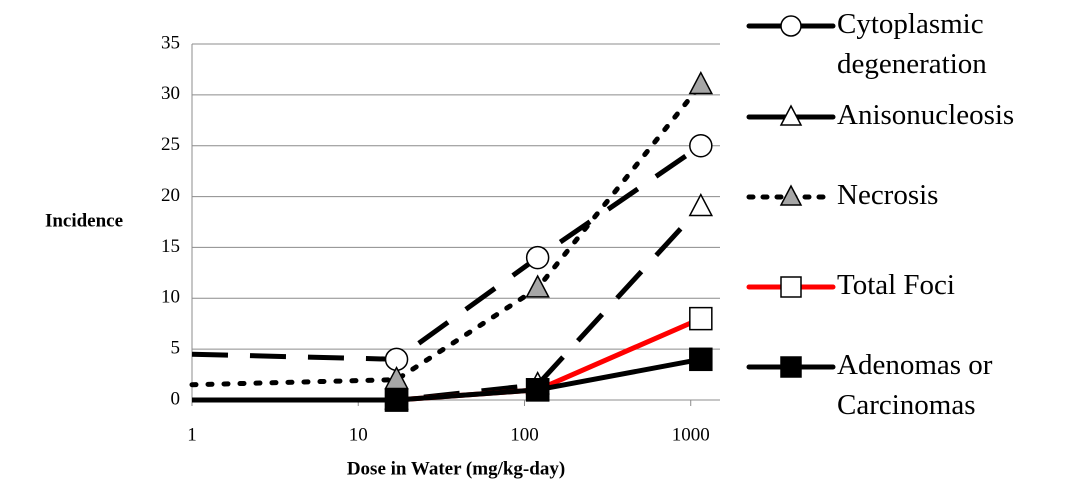  What do you see at coordinates (926, 115) in the screenshot?
I see `legend-label: Anisonucleosis` at bounding box center [926, 115].